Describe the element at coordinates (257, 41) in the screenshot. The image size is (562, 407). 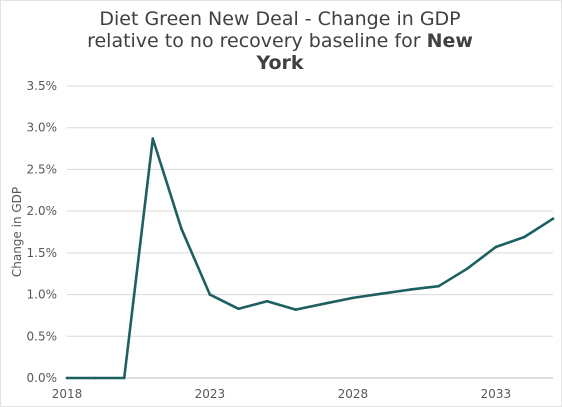
I see `title-line-2: relative to no recovery baseline for` at that location.